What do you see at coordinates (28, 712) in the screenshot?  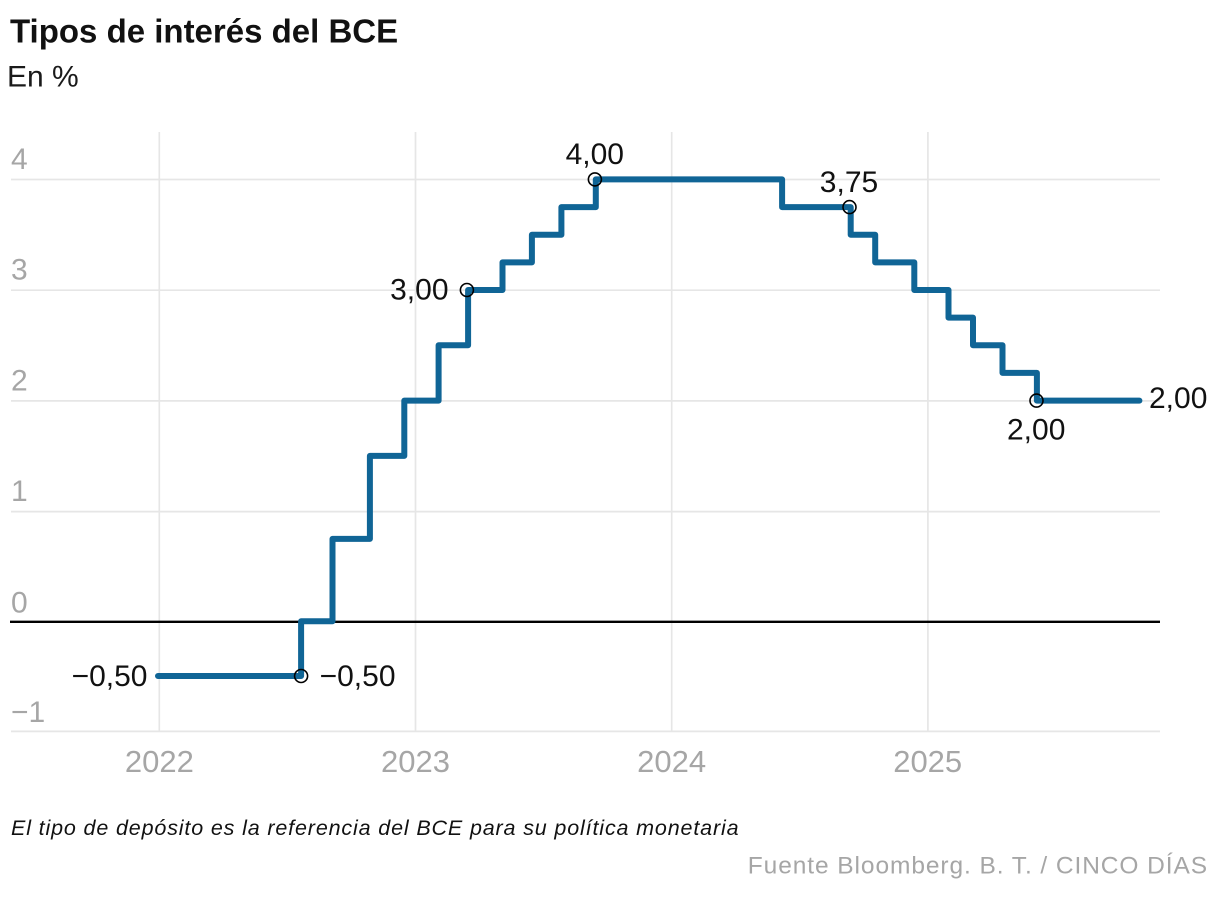 I see `svg-text: −1` at bounding box center [28, 712].